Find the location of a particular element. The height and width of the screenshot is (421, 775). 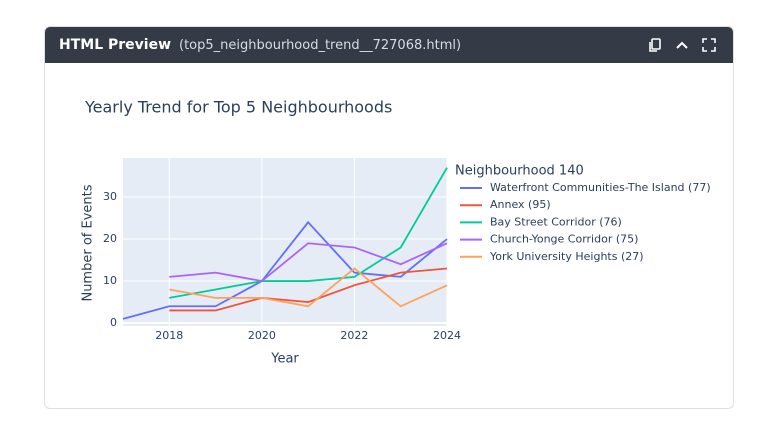

file-name: (top5_neighbourhood_trend__727068.html) is located at coordinates (320, 45).